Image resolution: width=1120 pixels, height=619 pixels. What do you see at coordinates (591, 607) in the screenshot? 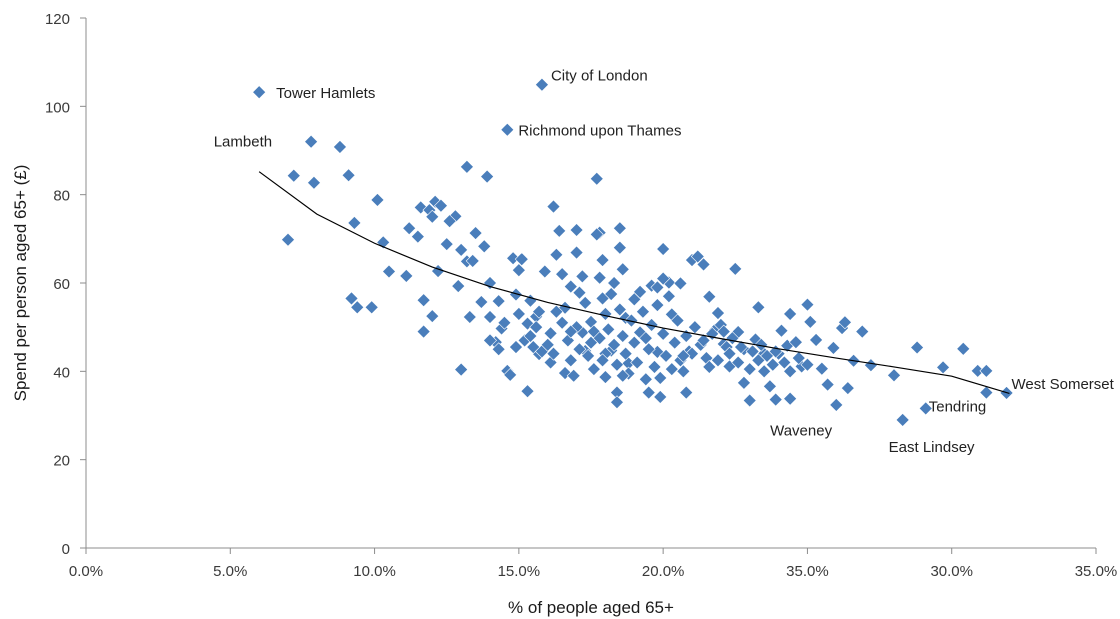
I see `x-axis-title: % of people aged 65+` at bounding box center [591, 607].